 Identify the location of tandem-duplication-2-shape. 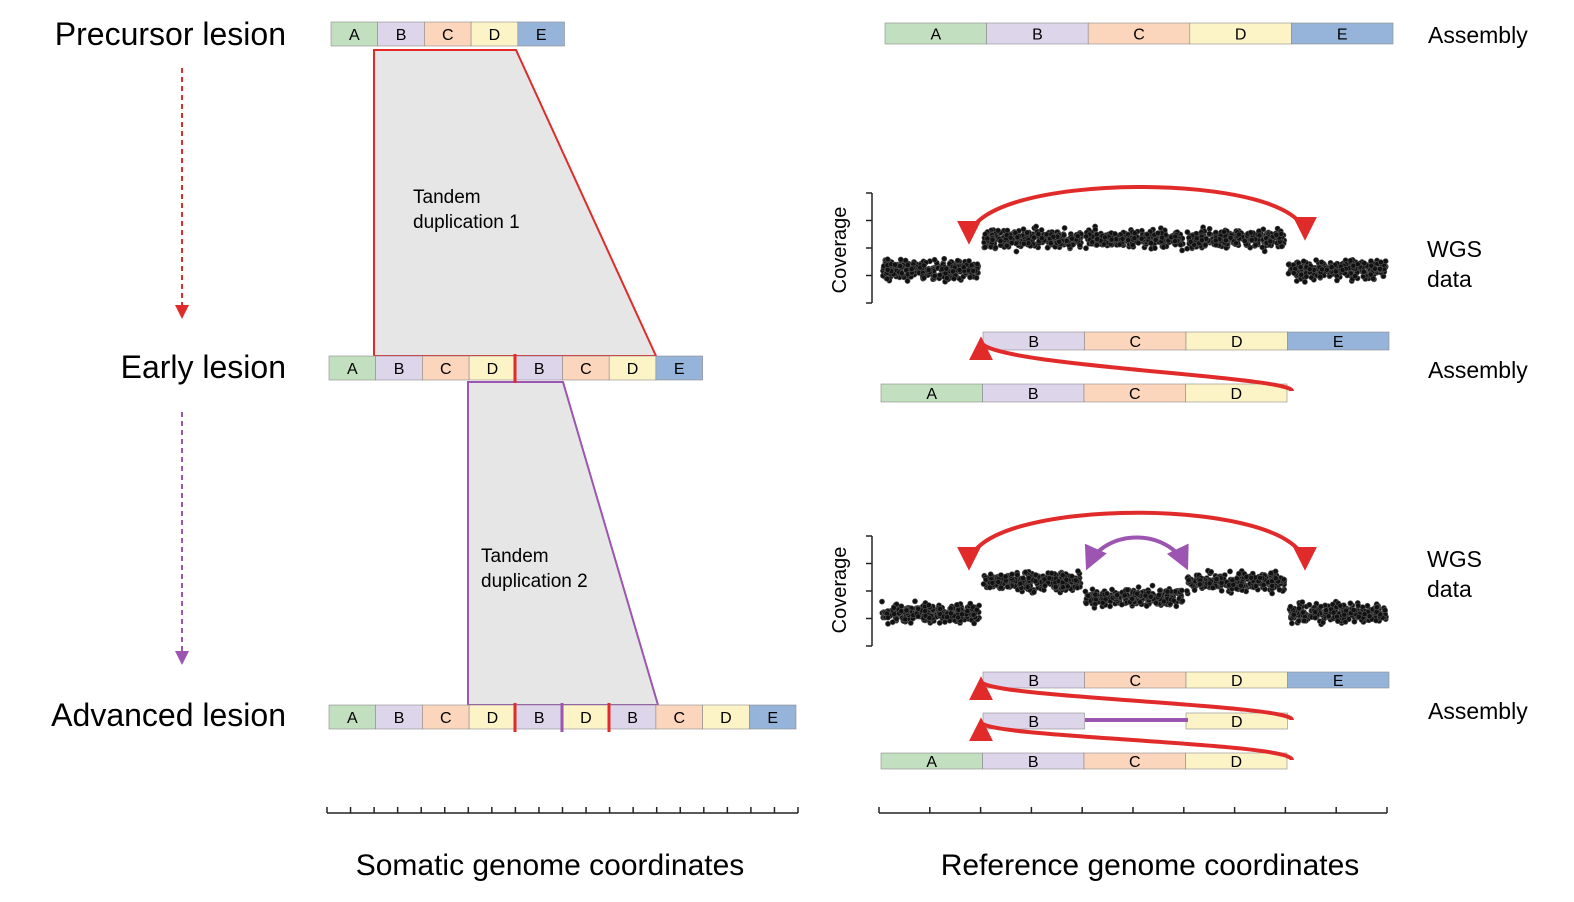
(563, 543).